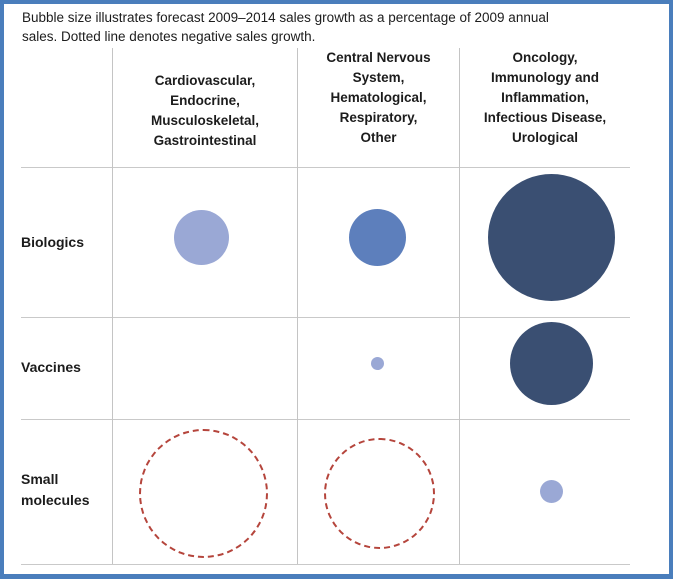 The image size is (673, 579). Describe the element at coordinates (325, 317) in the screenshot. I see `grid-line-row1-bottom` at that location.